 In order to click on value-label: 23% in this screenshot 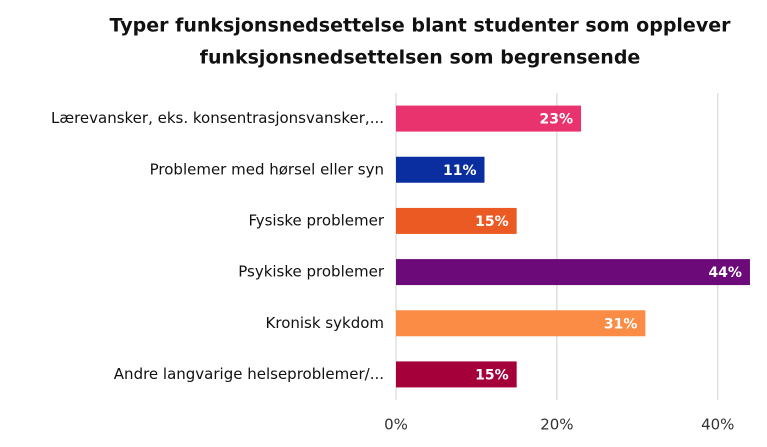, I will do `click(557, 120)`.